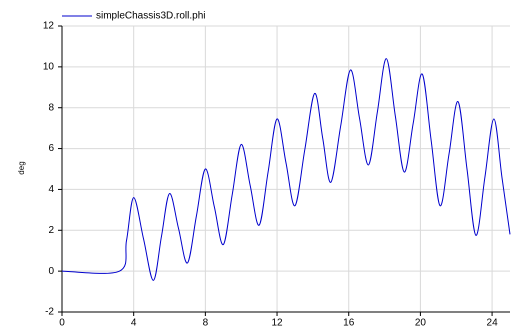 This screenshot has height=331, width=514. Describe the element at coordinates (21, 167) in the screenshot. I see `y-axis-label: deg` at that location.